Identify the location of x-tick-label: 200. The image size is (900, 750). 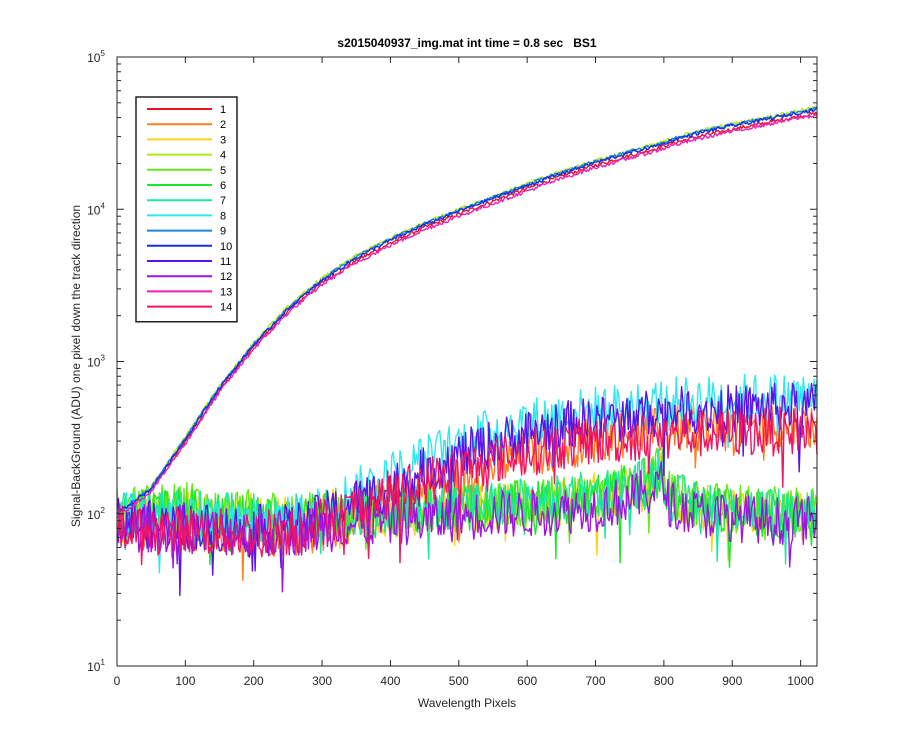
(254, 681).